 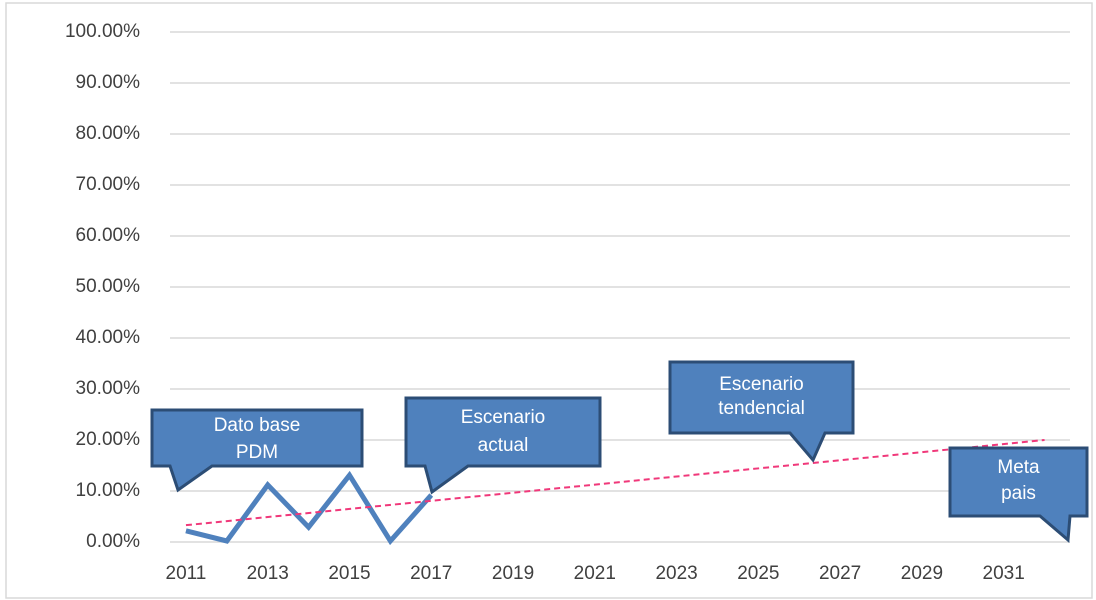 I want to click on callout-text: PDM, so click(x=257, y=452).